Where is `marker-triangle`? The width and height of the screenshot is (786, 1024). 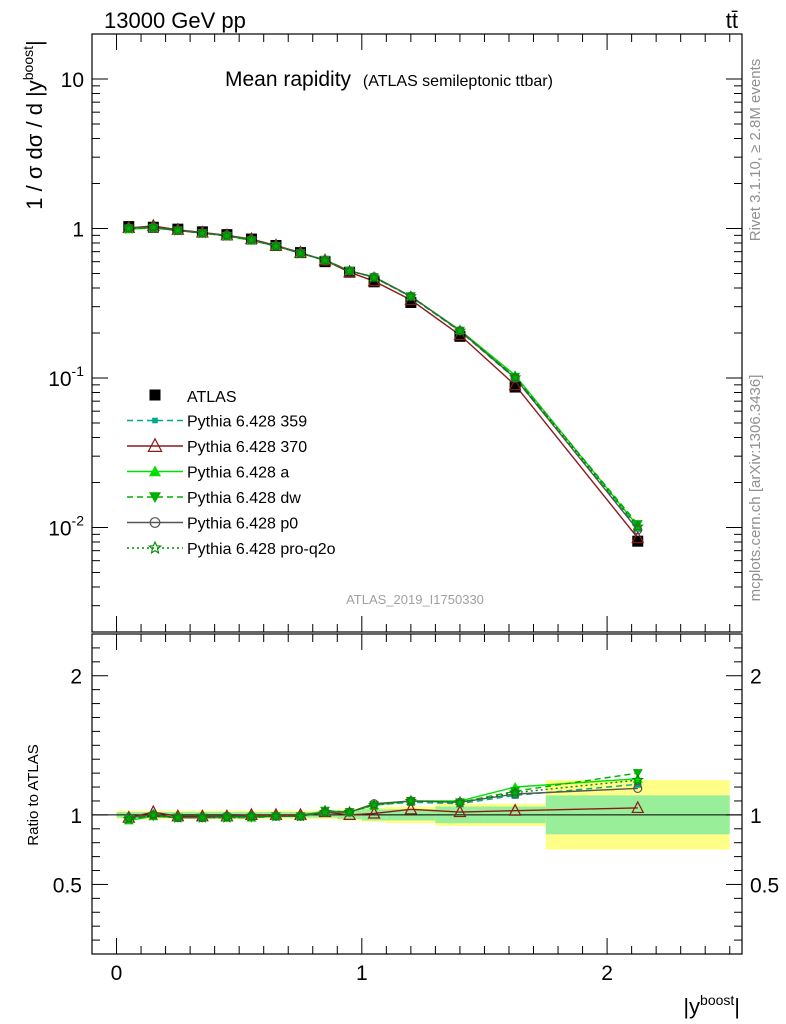 marker-triangle is located at coordinates (155, 471).